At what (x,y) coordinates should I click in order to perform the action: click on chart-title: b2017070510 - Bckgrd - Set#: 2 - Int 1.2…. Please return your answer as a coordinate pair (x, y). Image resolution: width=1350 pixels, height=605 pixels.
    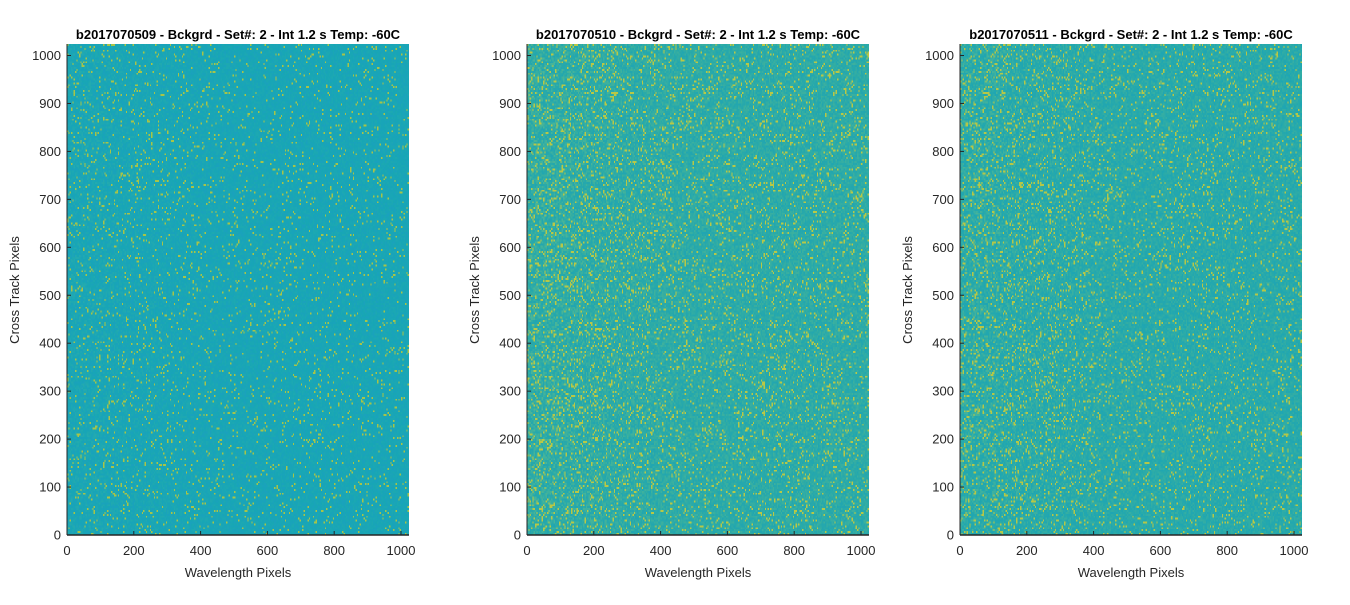
    Looking at the image, I should click on (698, 34).